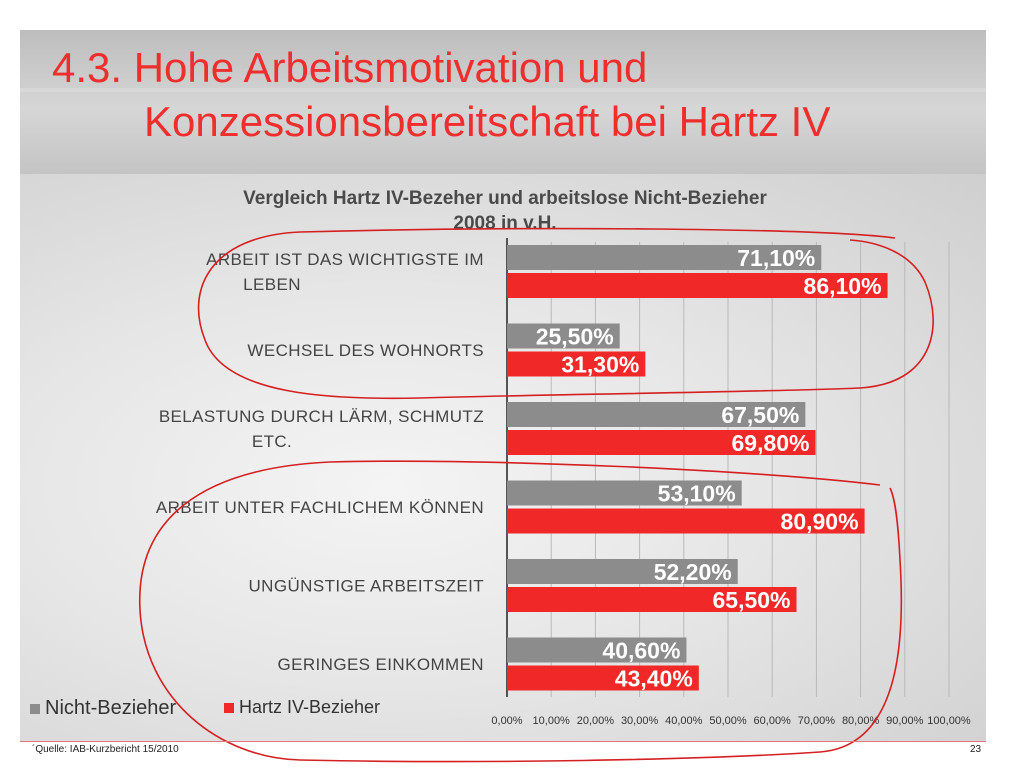 The width and height of the screenshot is (1024, 768). Describe the element at coordinates (843, 286) in the screenshot. I see `data-label: 86,10%` at that location.